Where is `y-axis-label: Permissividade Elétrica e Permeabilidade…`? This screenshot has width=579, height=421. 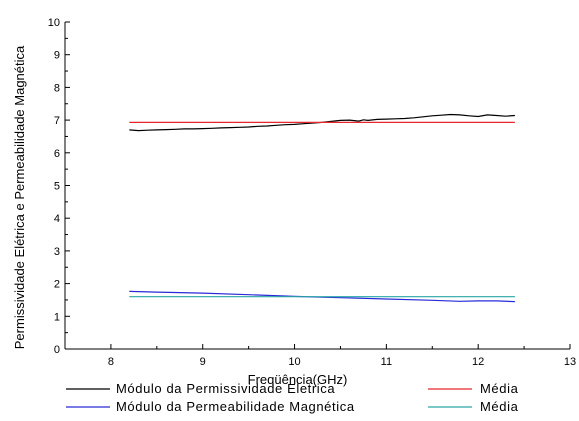 y-axis-label: Permissividade Elétrica e Permeabilidade… is located at coordinates (19, 197).